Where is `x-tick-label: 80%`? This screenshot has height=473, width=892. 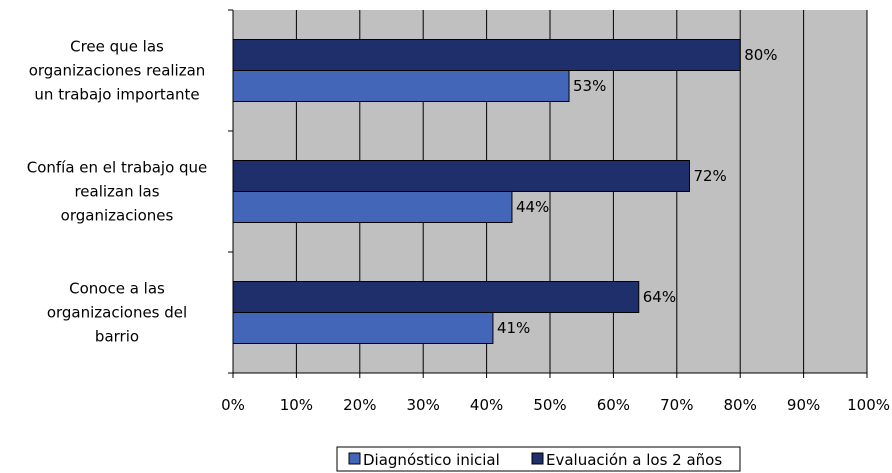 x-tick-label: 80% is located at coordinates (740, 405).